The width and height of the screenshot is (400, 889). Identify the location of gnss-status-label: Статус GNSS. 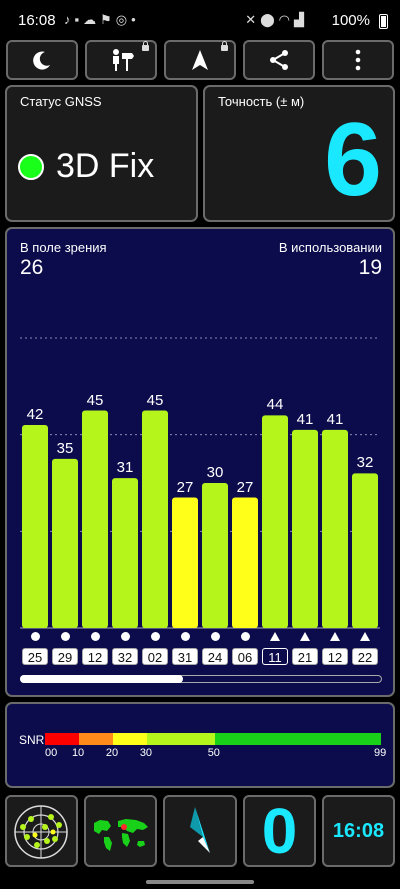
(61, 101).